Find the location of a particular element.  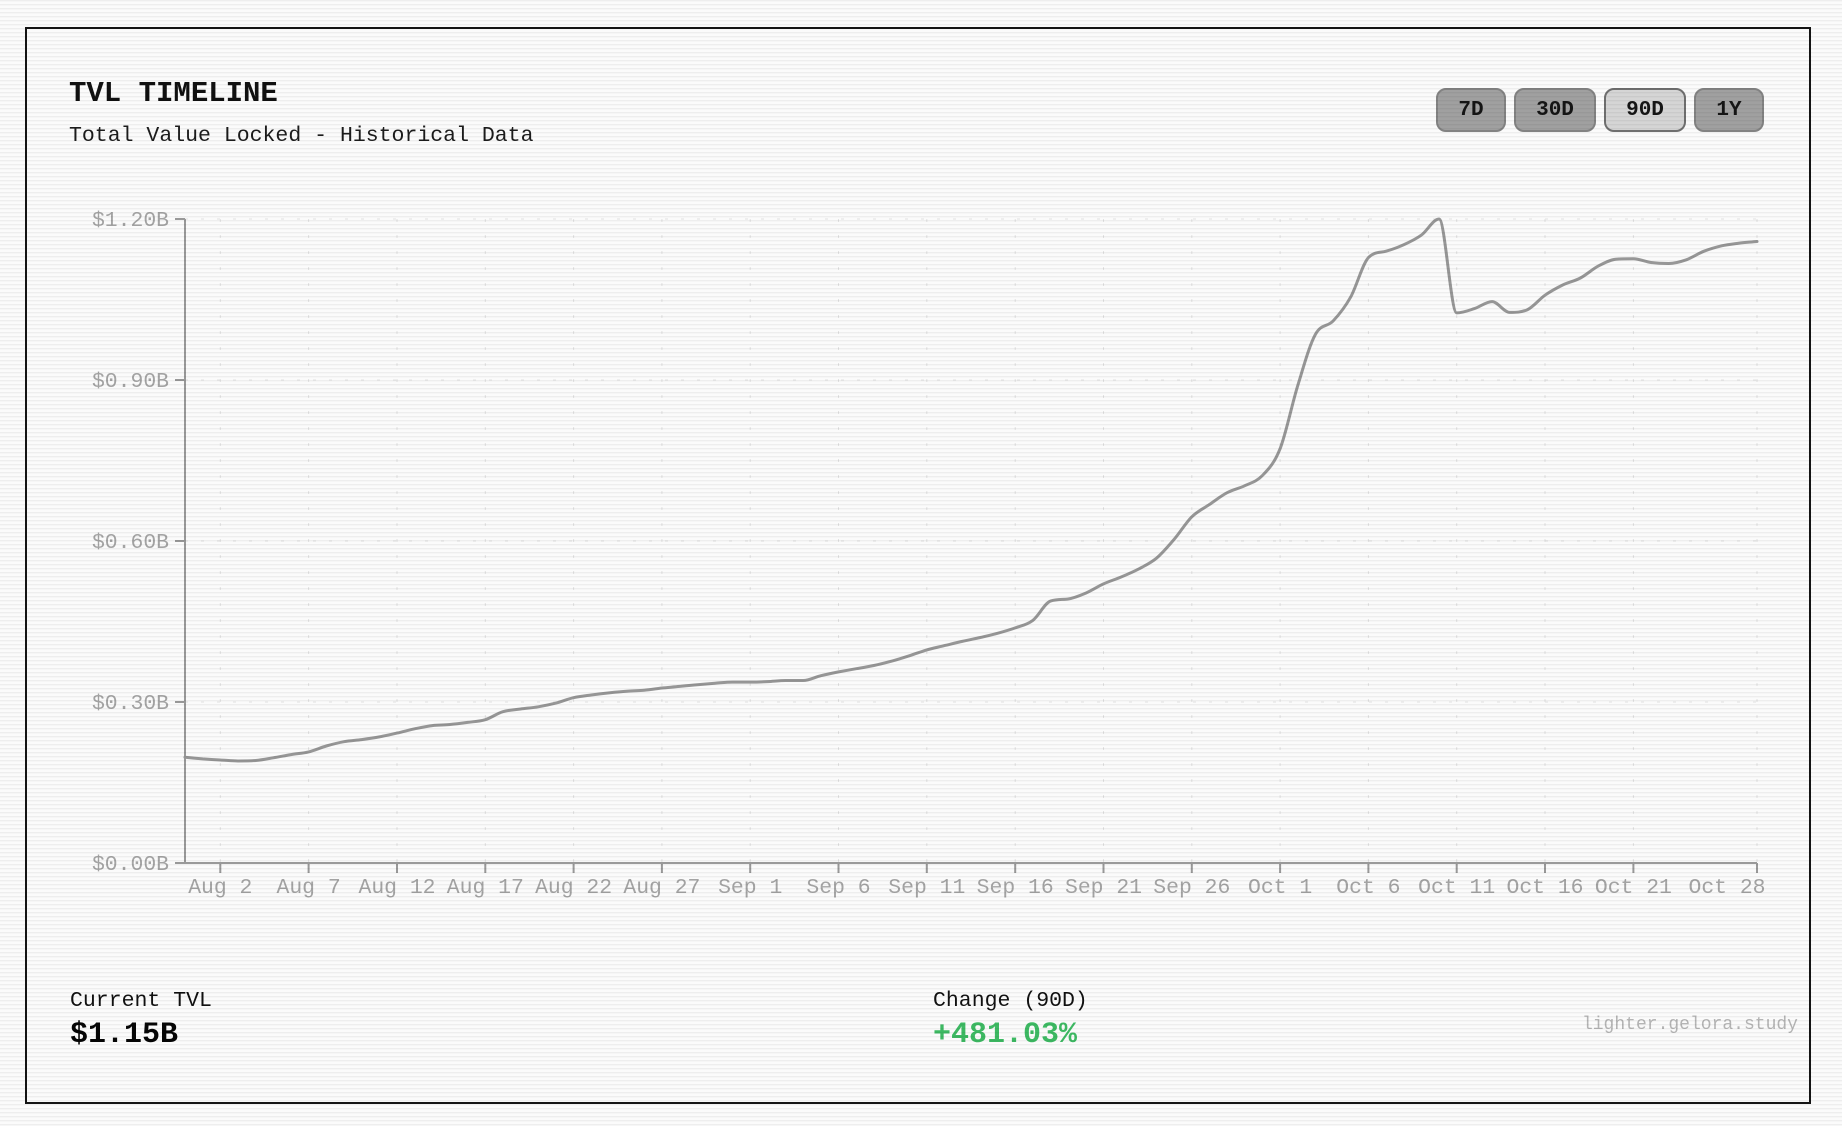

svg-text: Oct 1 is located at coordinates (1280, 888).